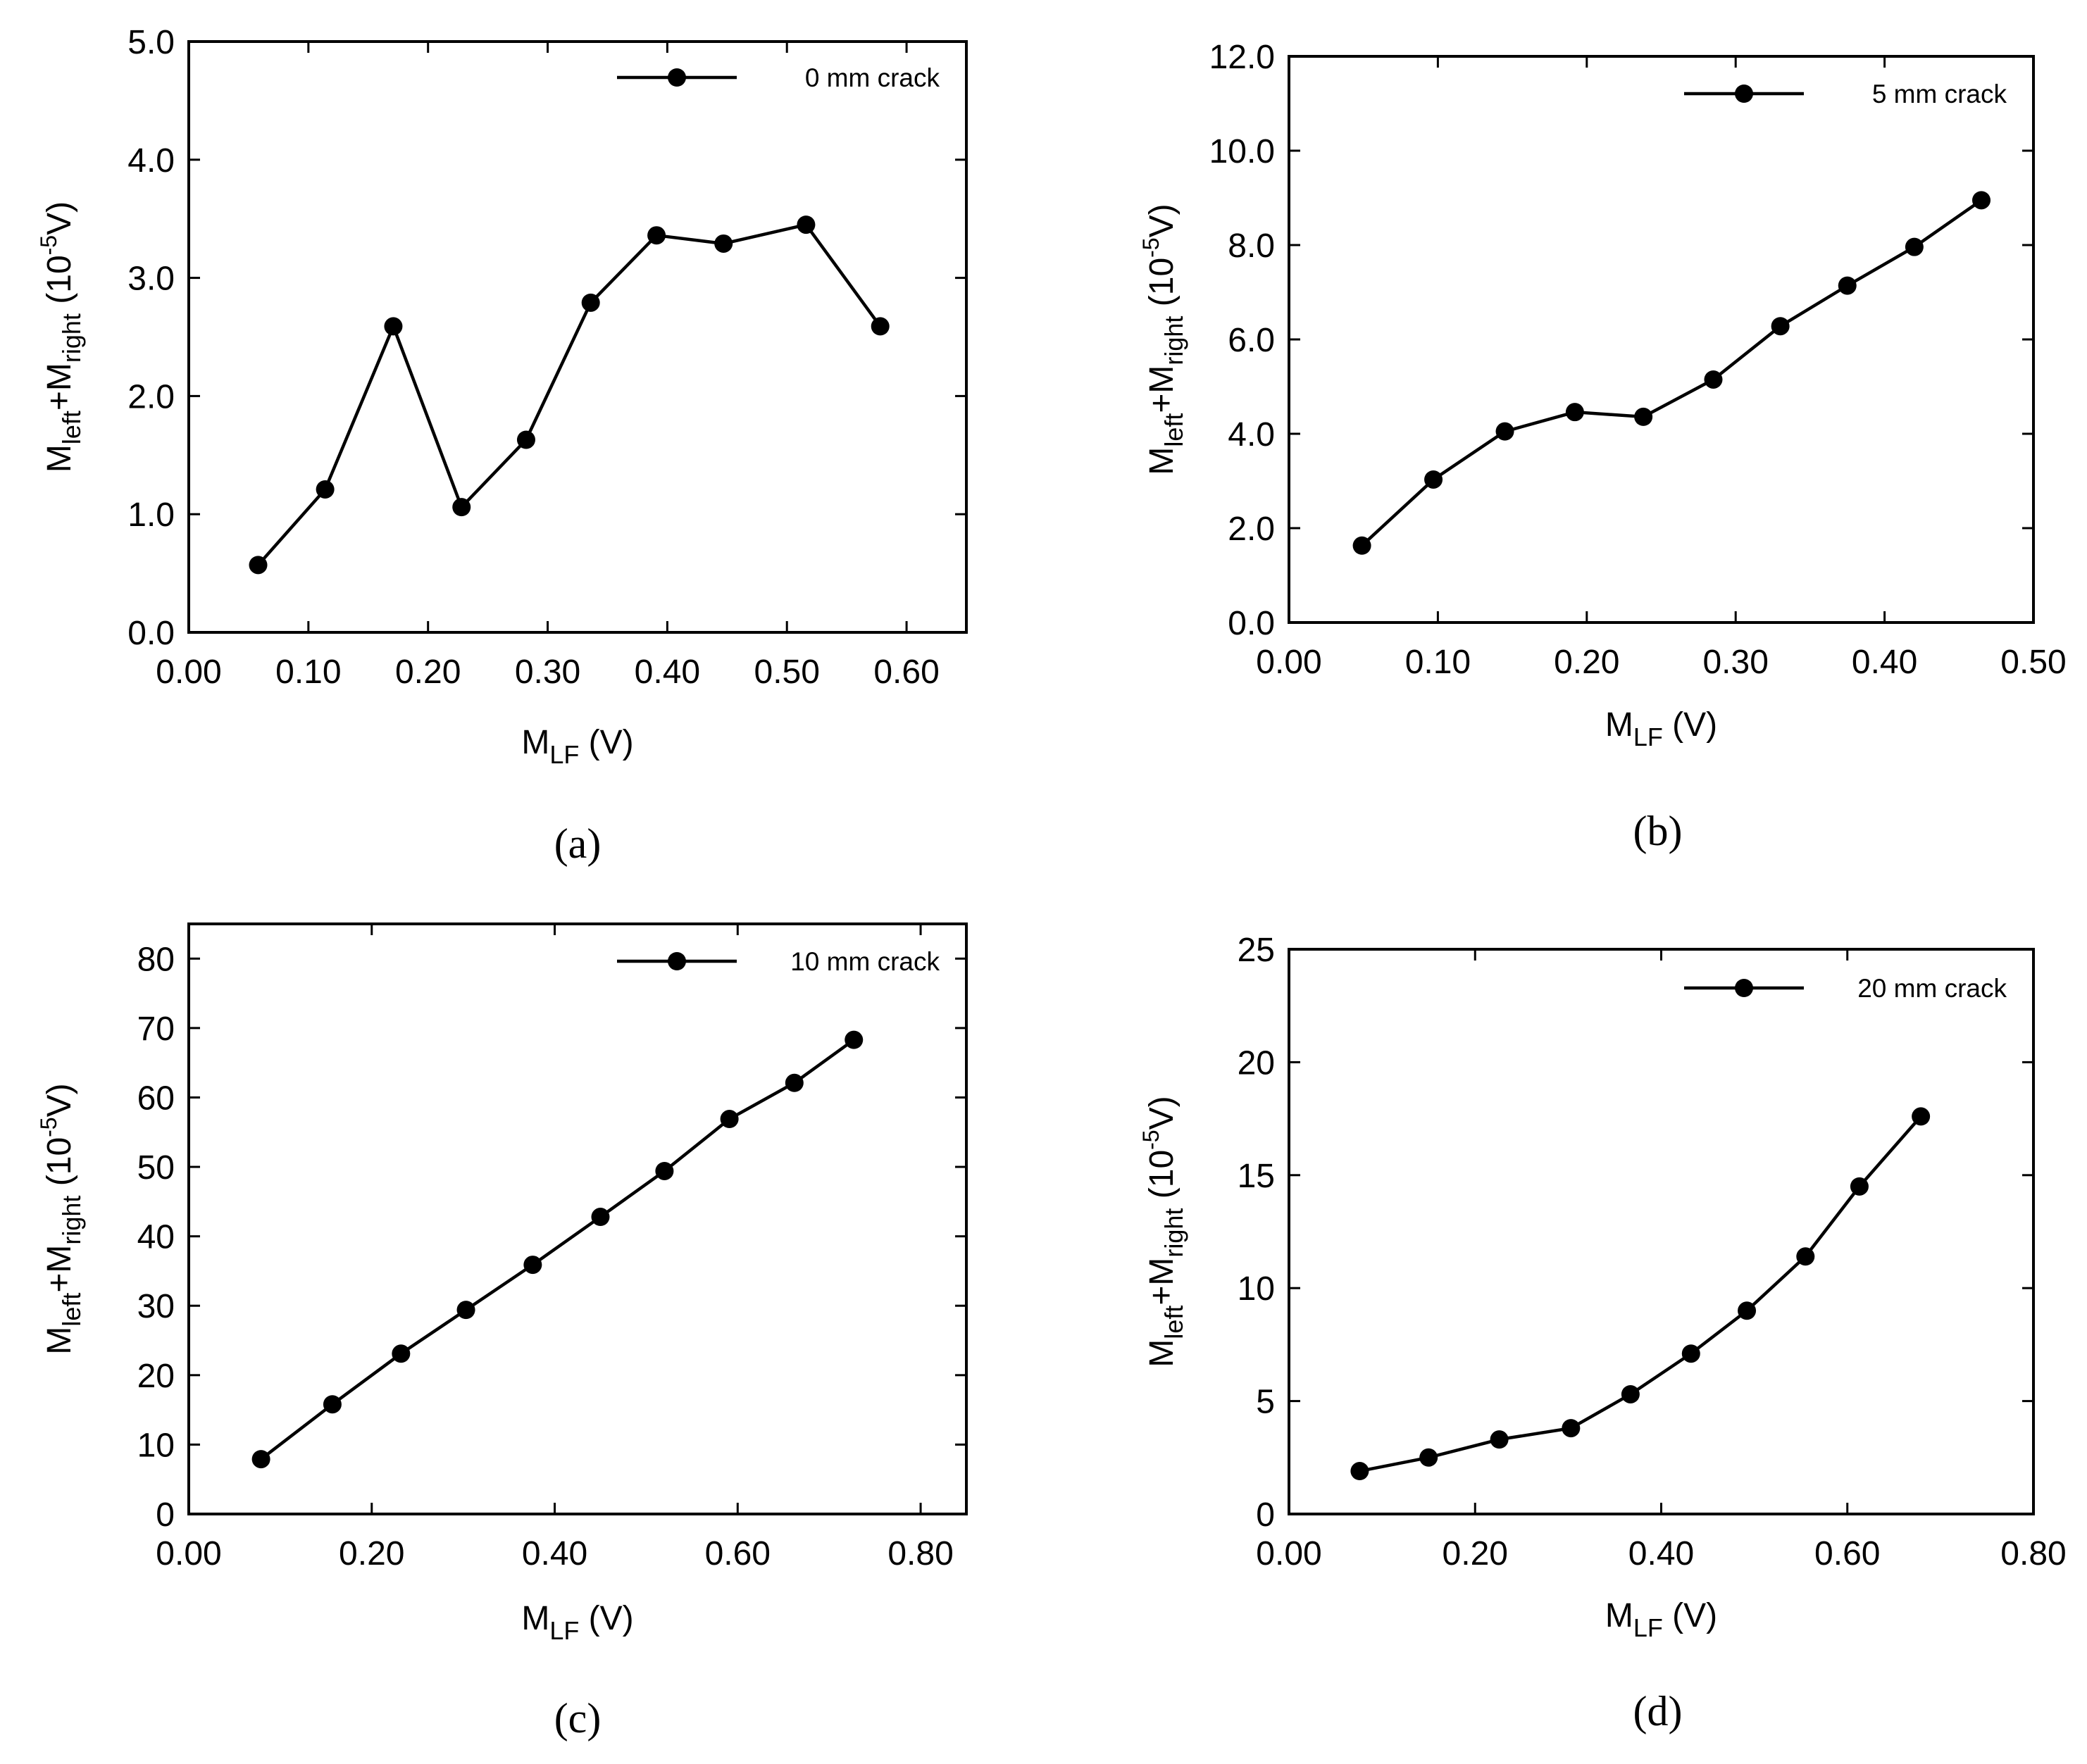 This screenshot has width=2087, height=1764. I want to click on y-tick-label: 40, so click(156, 1237).